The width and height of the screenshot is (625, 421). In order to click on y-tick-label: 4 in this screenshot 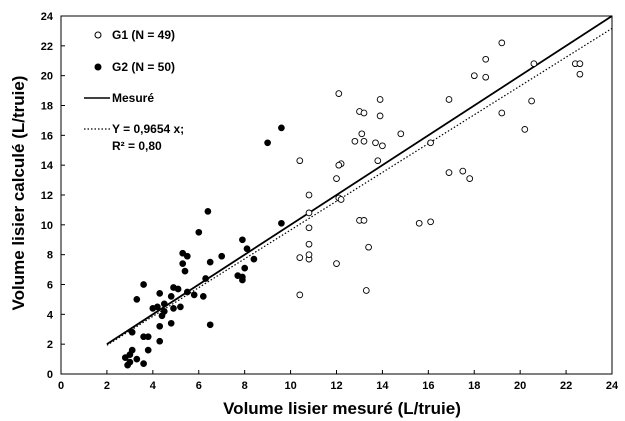, I will do `click(50, 315)`.